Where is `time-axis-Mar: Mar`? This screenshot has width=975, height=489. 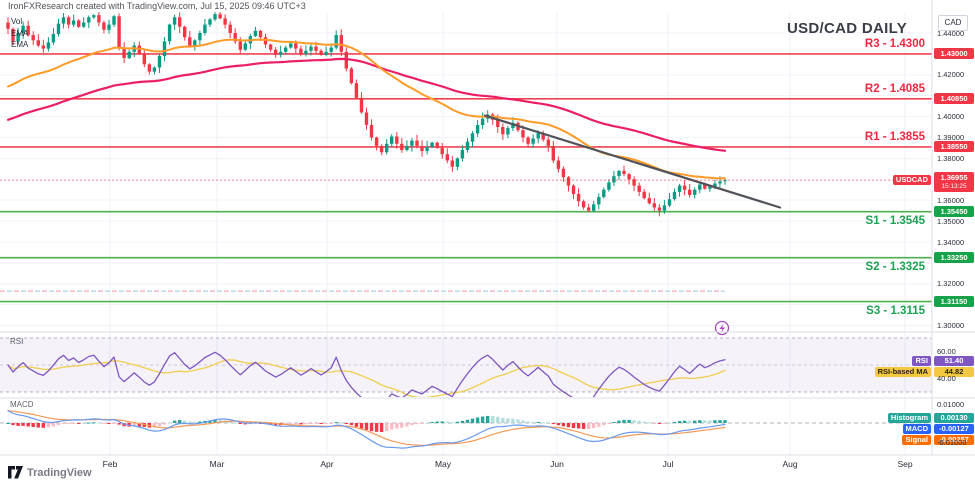 time-axis-Mar: Mar is located at coordinates (217, 464).